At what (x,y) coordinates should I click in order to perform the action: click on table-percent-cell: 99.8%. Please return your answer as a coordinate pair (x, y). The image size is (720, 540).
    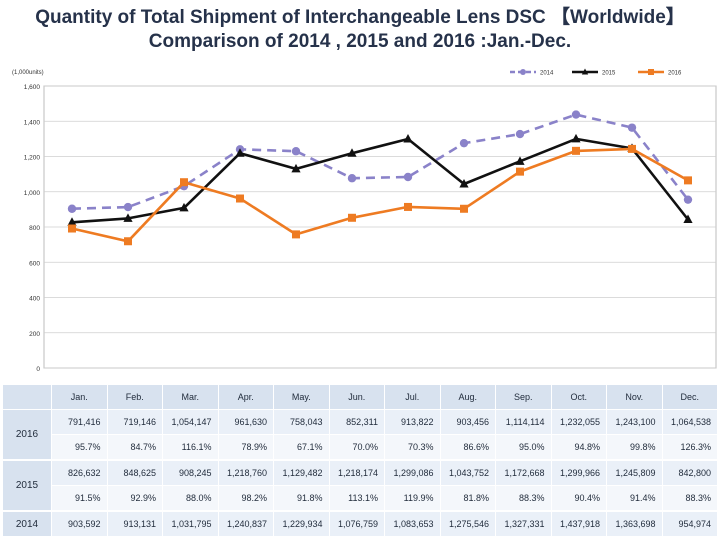
    Looking at the image, I should click on (634, 447).